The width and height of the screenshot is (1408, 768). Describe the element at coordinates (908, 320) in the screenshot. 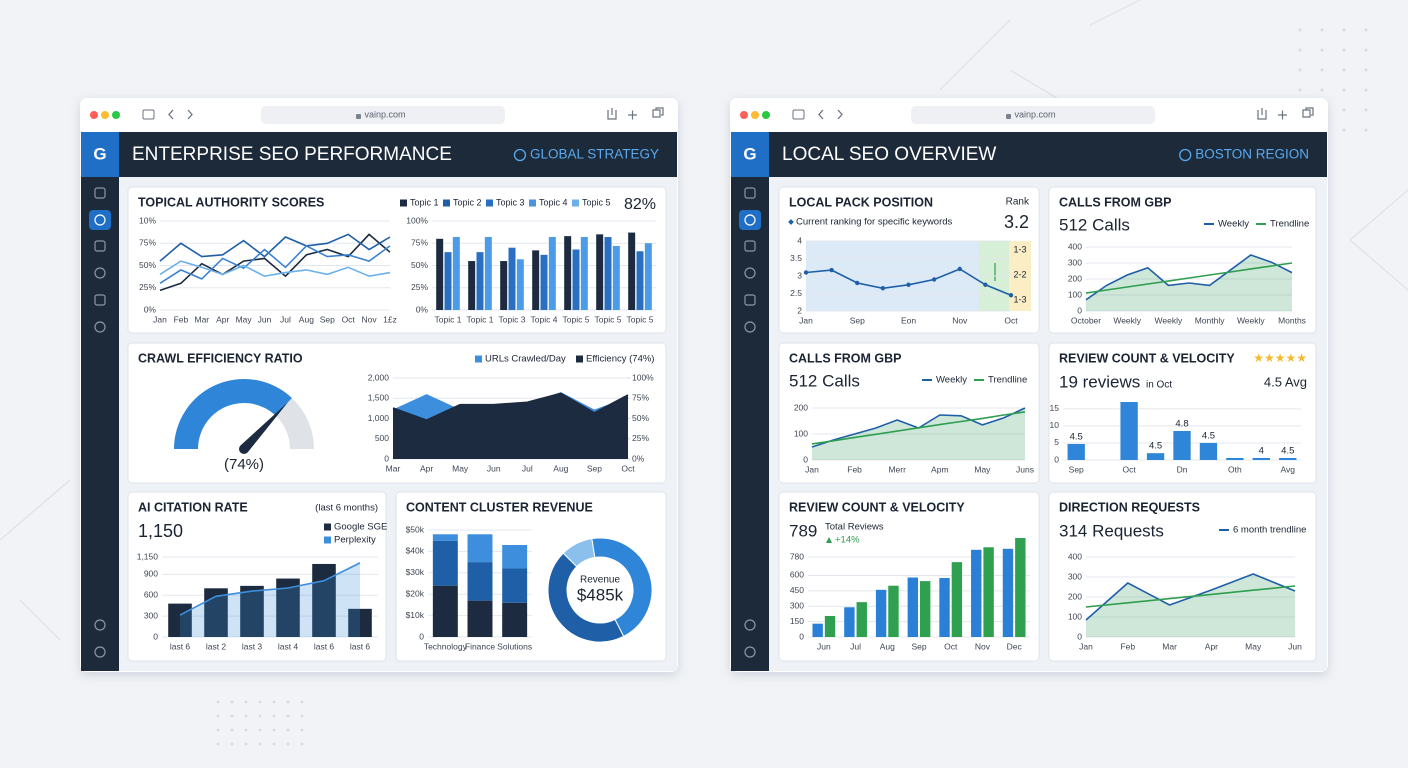

I see `x-tick-label: Eon` at that location.